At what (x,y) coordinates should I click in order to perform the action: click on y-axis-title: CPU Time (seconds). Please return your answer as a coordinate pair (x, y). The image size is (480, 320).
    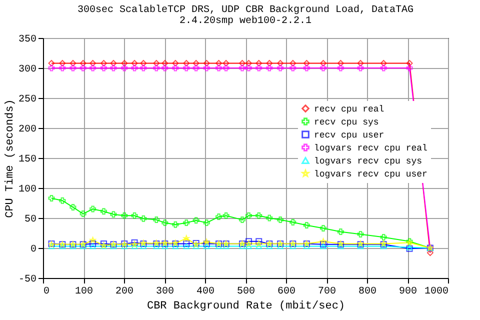
    Looking at the image, I should click on (10, 158).